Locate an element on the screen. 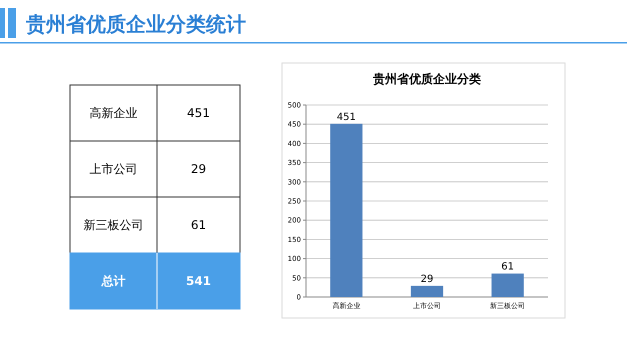 This screenshot has height=360, width=627. category-label: 上市公司 is located at coordinates (114, 169).